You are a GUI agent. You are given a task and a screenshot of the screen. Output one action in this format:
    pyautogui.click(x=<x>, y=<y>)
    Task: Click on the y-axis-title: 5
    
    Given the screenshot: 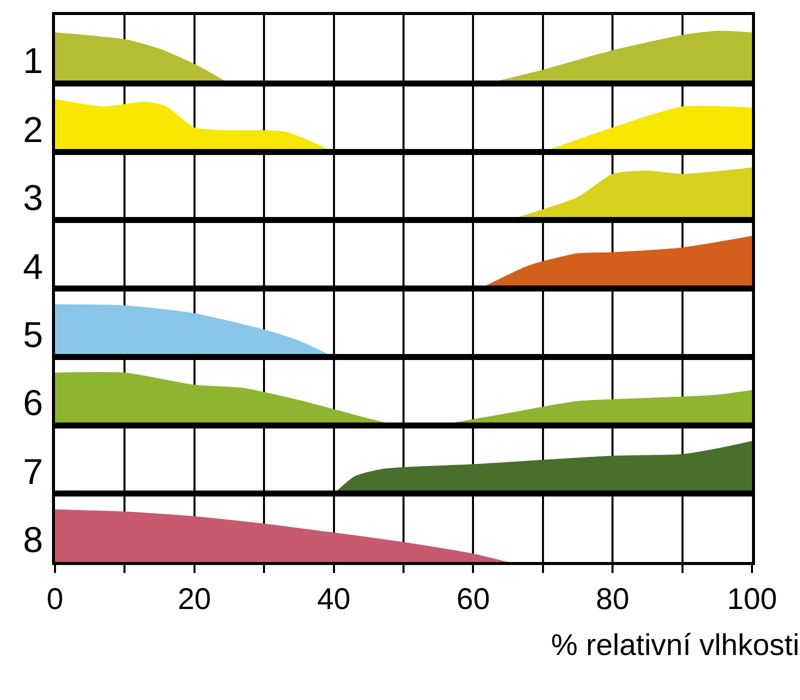 What is the action you would take?
    pyautogui.click(x=33, y=334)
    